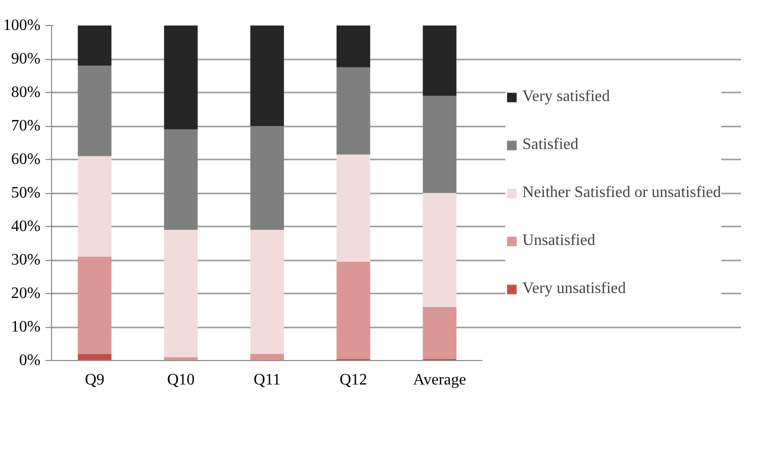 The image size is (780, 473). Describe the element at coordinates (25, 327) in the screenshot. I see `y-tick-label: 10%` at that location.